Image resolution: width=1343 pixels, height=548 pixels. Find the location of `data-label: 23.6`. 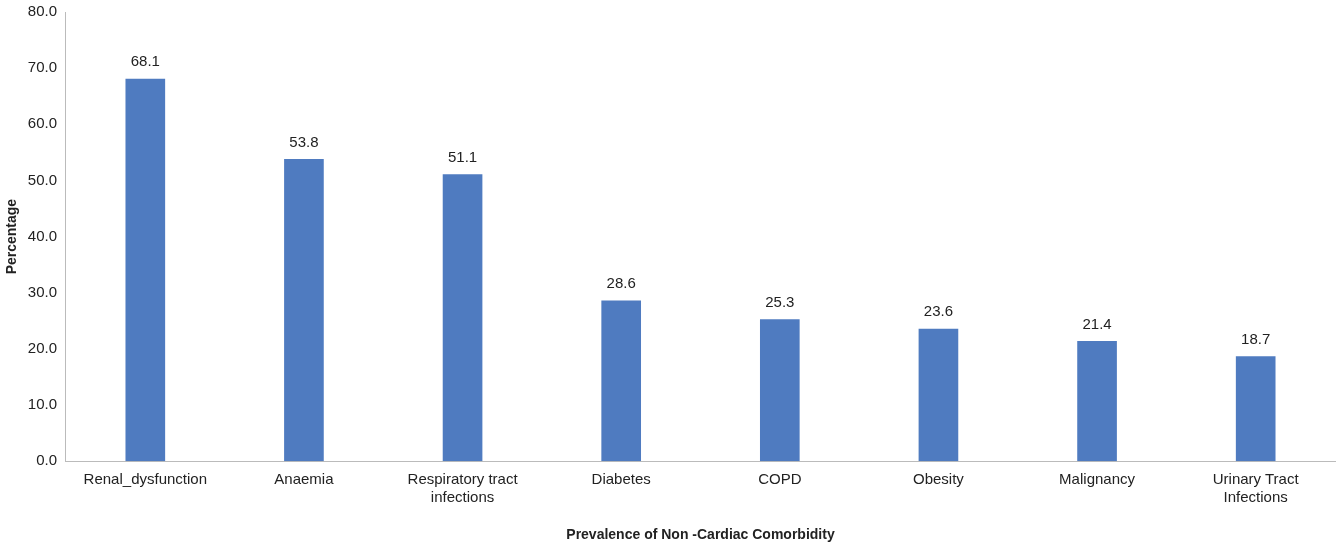

data-label: 23.6 is located at coordinates (938, 311).